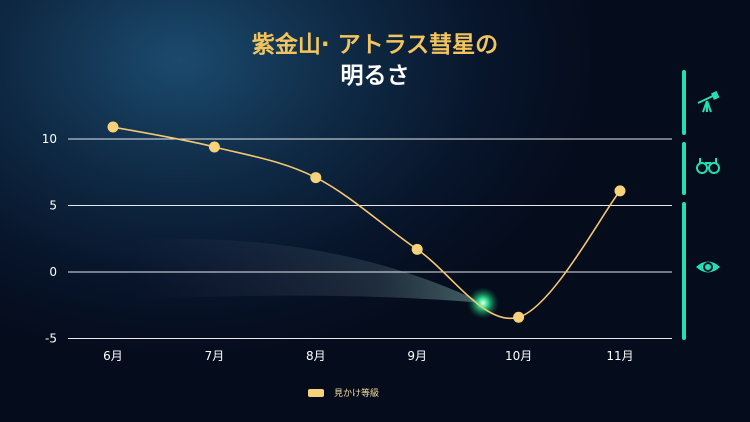 Image resolution: width=750 pixels, height=422 pixels. I want to click on binoculars-range-bar, so click(684, 168).